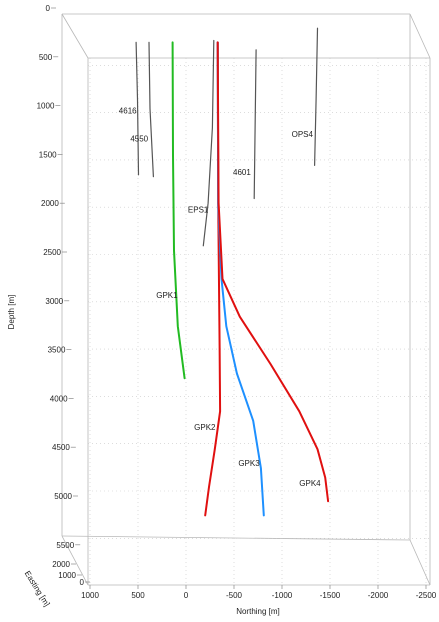 This screenshot has width=439, height=622. What do you see at coordinates (208, 143) in the screenshot?
I see `well-trajectory-eps1` at bounding box center [208, 143].